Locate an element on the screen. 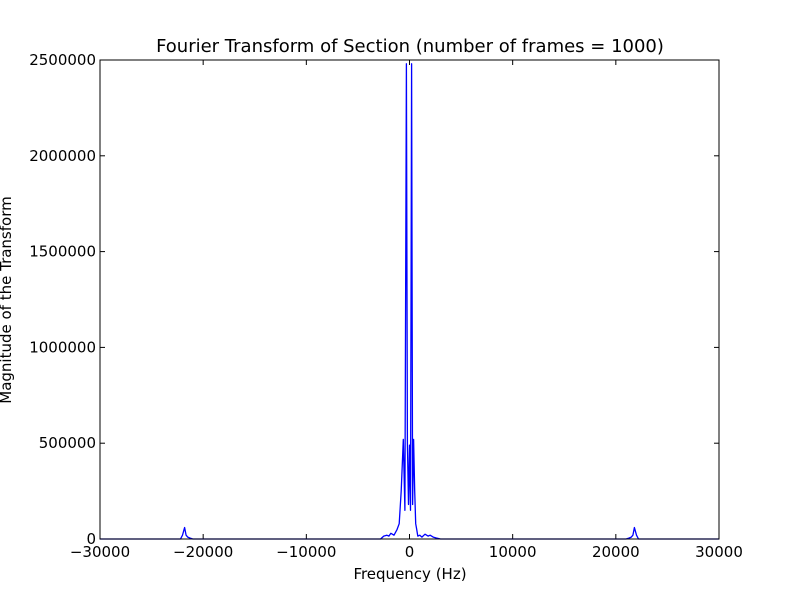  y-axis-label: Magnitude of the Transform is located at coordinates (7, 299).